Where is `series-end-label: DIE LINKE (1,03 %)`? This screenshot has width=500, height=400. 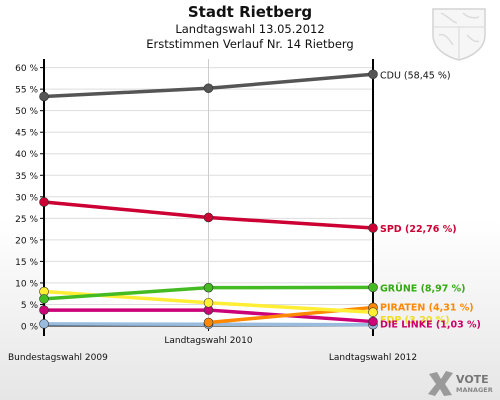
series-end-label: DIE LINKE (1,03 %) is located at coordinates (430, 325).